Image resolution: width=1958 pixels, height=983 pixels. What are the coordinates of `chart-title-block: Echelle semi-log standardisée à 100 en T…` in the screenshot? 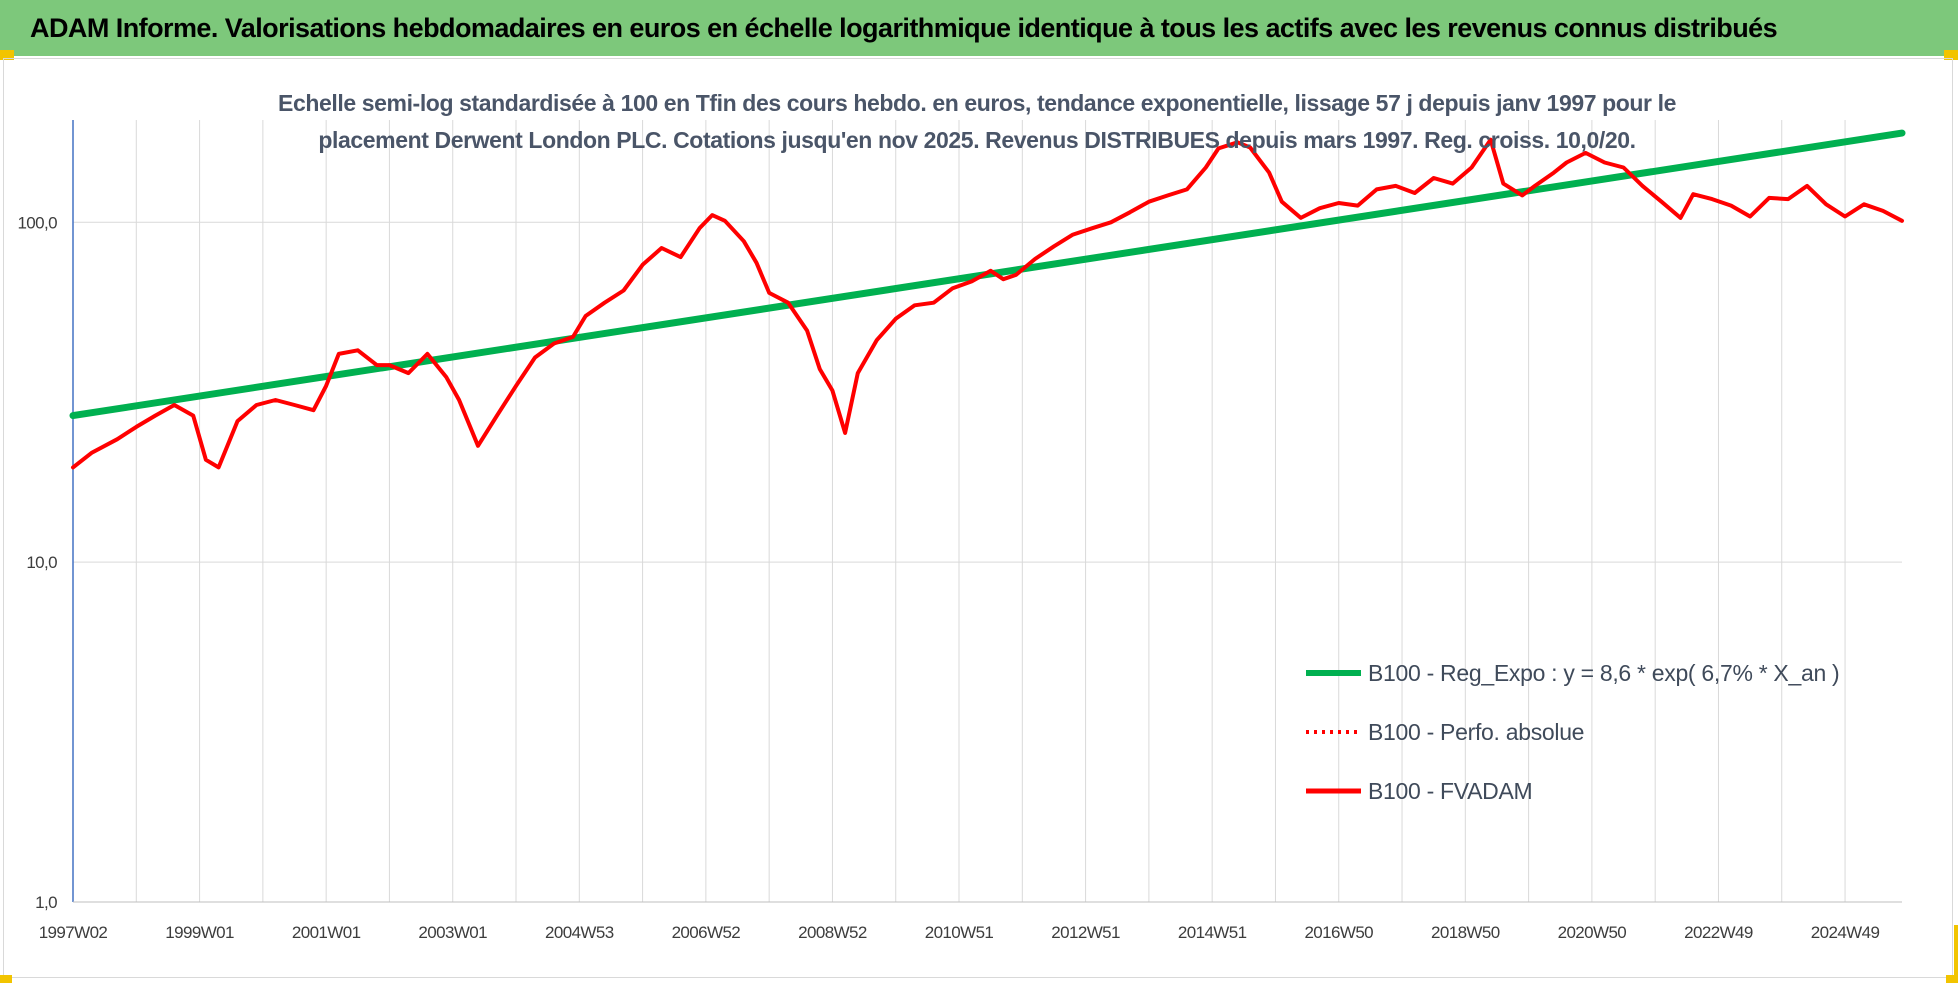 It's located at (977, 121).